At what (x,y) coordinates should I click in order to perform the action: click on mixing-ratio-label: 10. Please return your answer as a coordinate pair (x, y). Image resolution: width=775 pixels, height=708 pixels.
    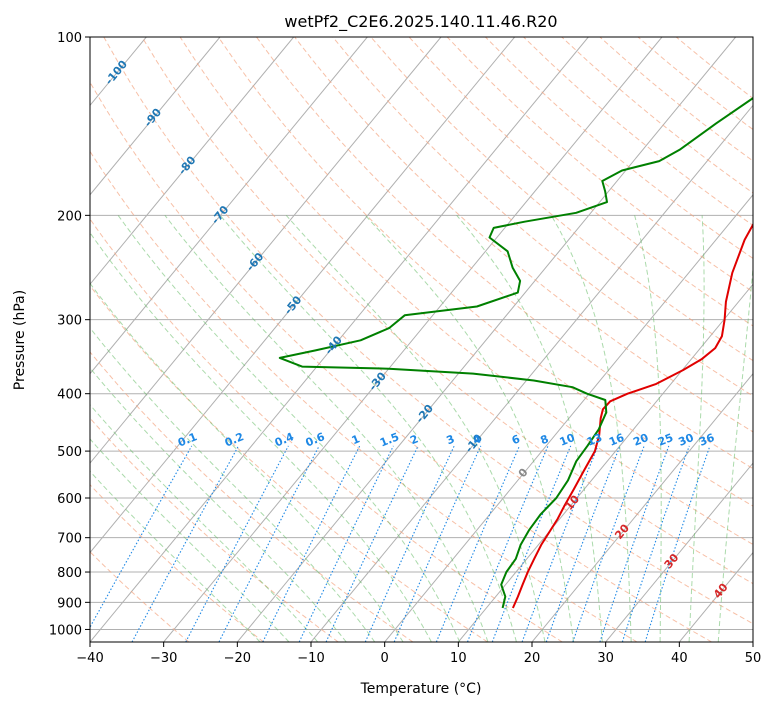
    Looking at the image, I should click on (567, 440).